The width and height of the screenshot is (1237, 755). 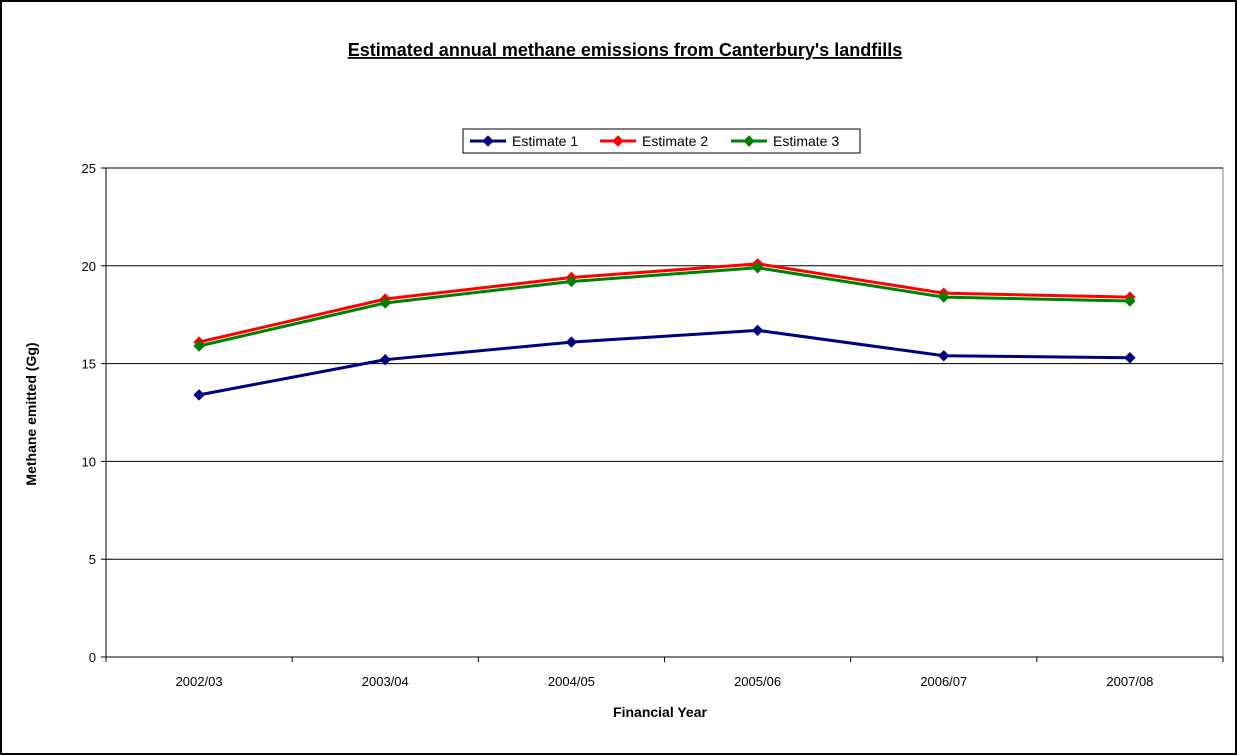 I want to click on series-layer, so click(x=664, y=329).